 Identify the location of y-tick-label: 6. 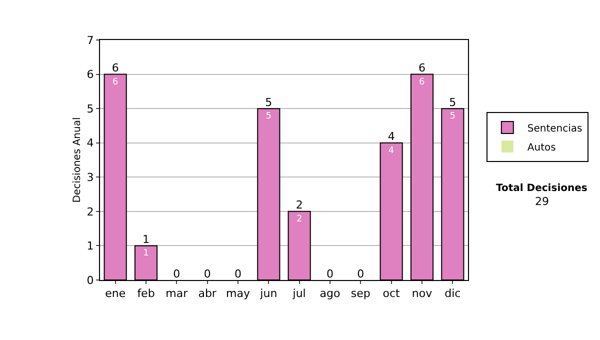
(90, 75).